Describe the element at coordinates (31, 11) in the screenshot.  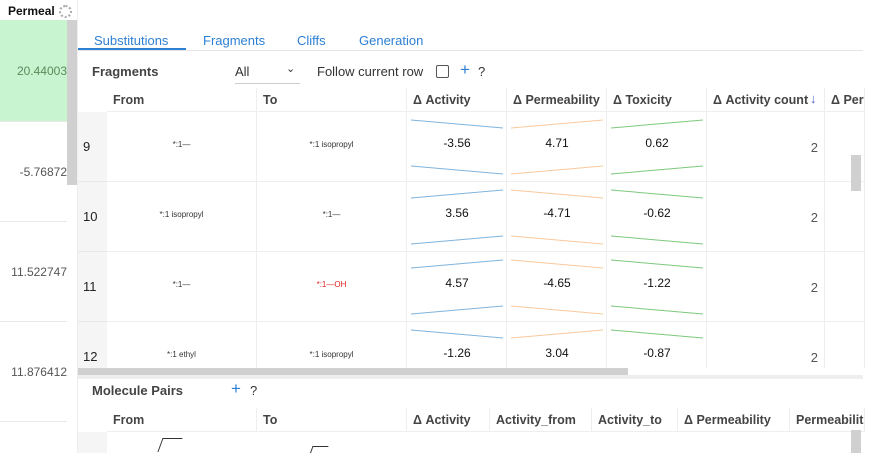
I see `column-header-permeability: Permeal` at that location.